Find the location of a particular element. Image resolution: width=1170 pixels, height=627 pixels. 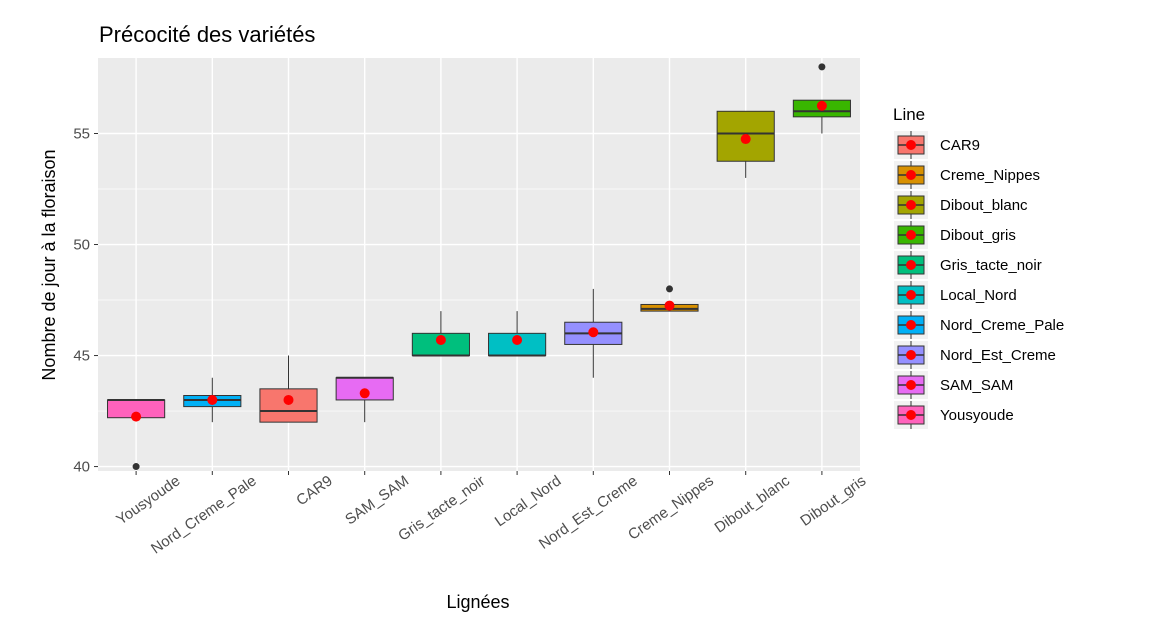

x-tick-label: Yousyoude is located at coordinates (148, 500).